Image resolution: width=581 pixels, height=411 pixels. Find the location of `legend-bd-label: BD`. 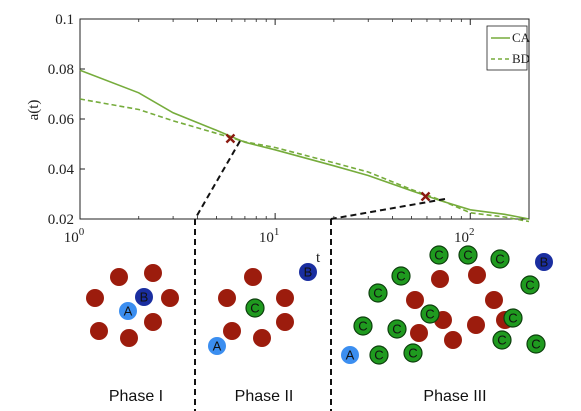

legend-bd-label: BD is located at coordinates (521, 58).